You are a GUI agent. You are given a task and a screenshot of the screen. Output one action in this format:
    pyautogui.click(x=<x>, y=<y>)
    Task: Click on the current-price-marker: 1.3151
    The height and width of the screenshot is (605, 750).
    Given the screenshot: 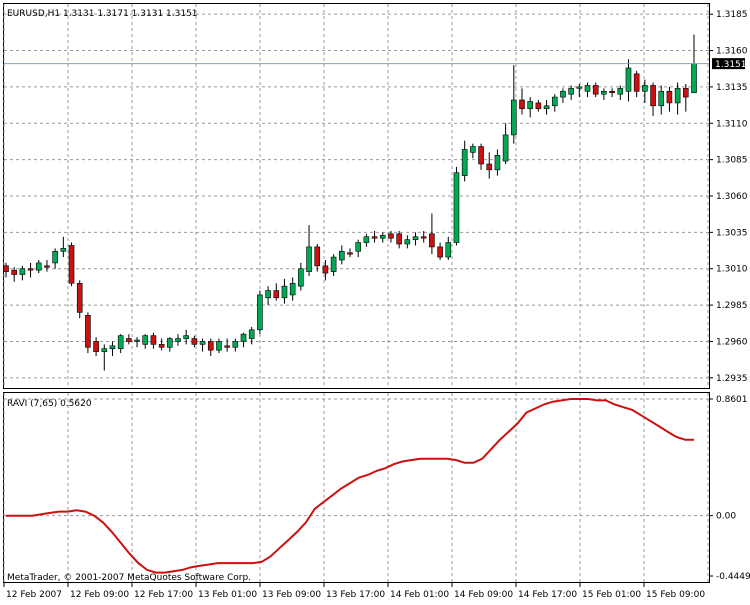 What is the action you would take?
    pyautogui.click(x=729, y=64)
    